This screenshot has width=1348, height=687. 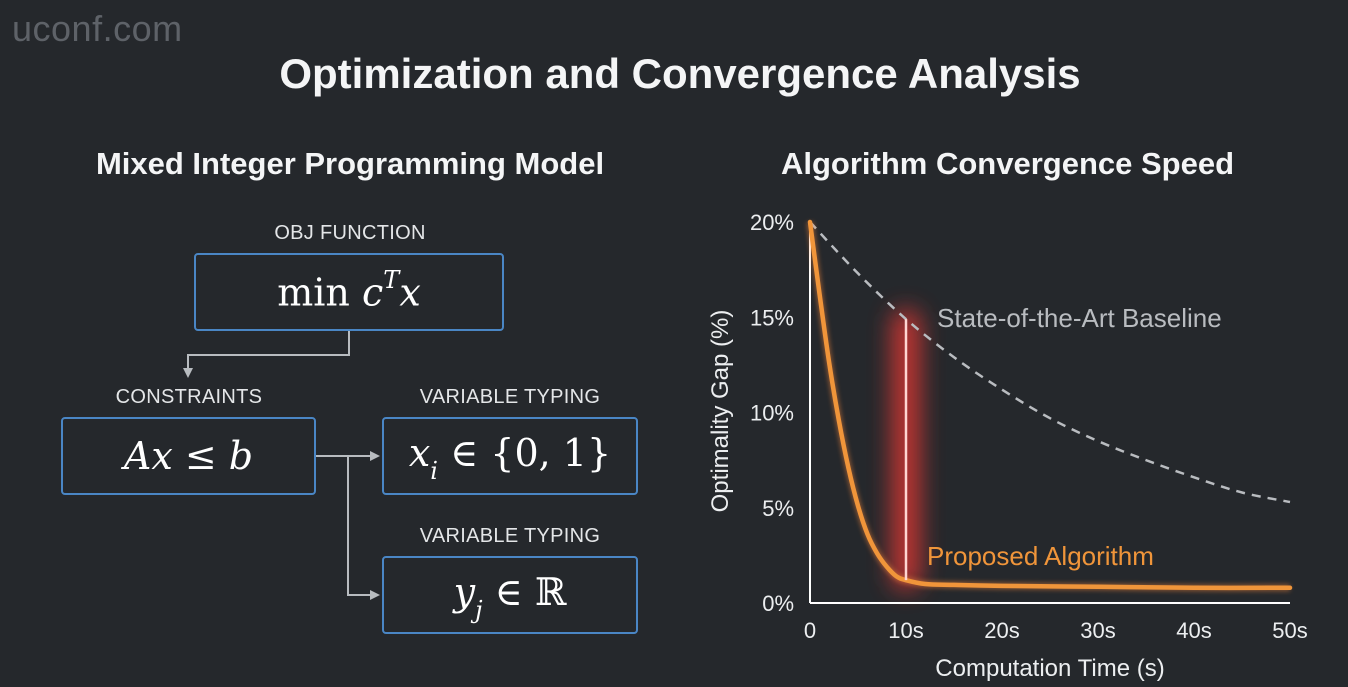 What do you see at coordinates (266, 354) in the screenshot?
I see `objective-to-constraints-arrow` at bounding box center [266, 354].